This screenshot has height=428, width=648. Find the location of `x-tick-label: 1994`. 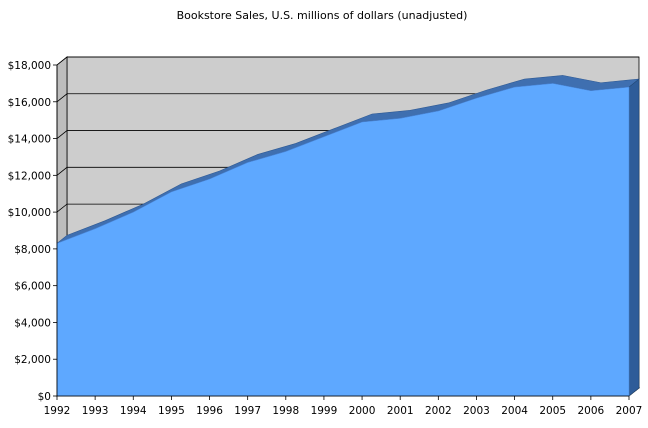

x-tick-label: 1994 is located at coordinates (133, 411).